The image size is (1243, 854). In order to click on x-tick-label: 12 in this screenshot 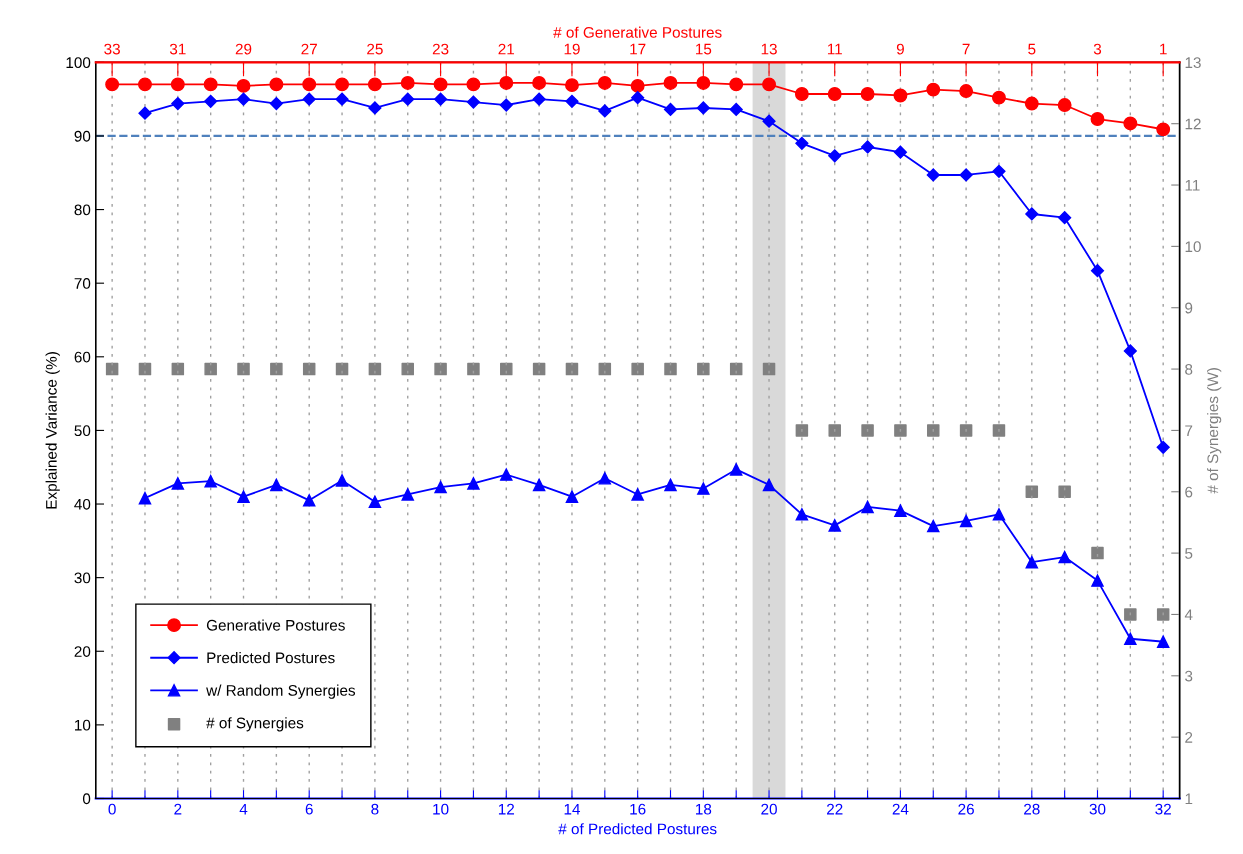, I will do `click(506, 809)`.